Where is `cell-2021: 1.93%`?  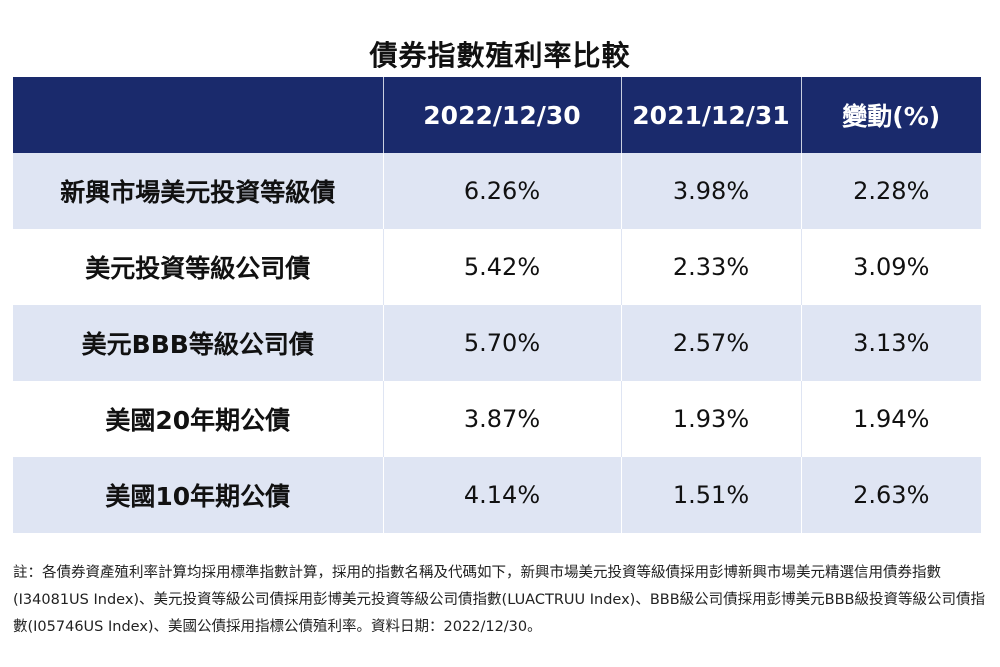
cell-2021: 1.93% is located at coordinates (710, 419).